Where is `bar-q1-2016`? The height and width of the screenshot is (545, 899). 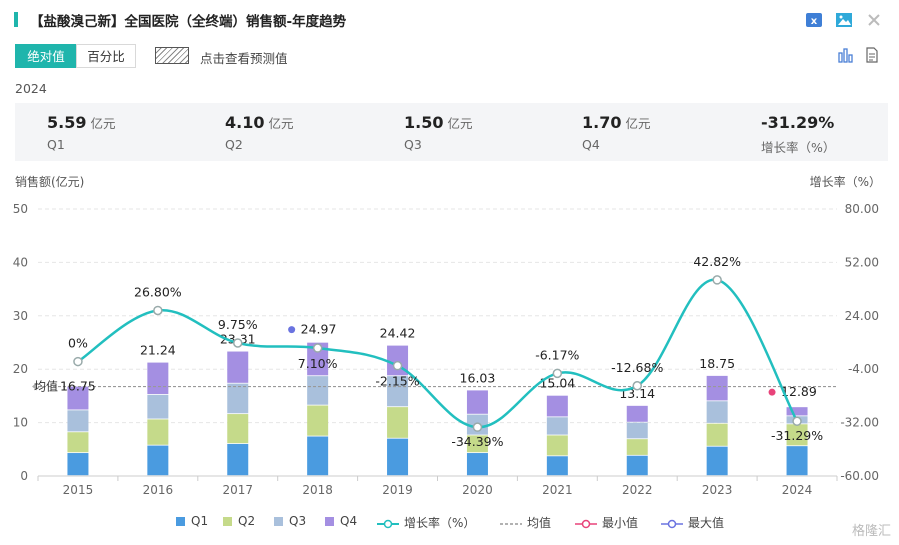
bar-q1-2016 is located at coordinates (158, 460).